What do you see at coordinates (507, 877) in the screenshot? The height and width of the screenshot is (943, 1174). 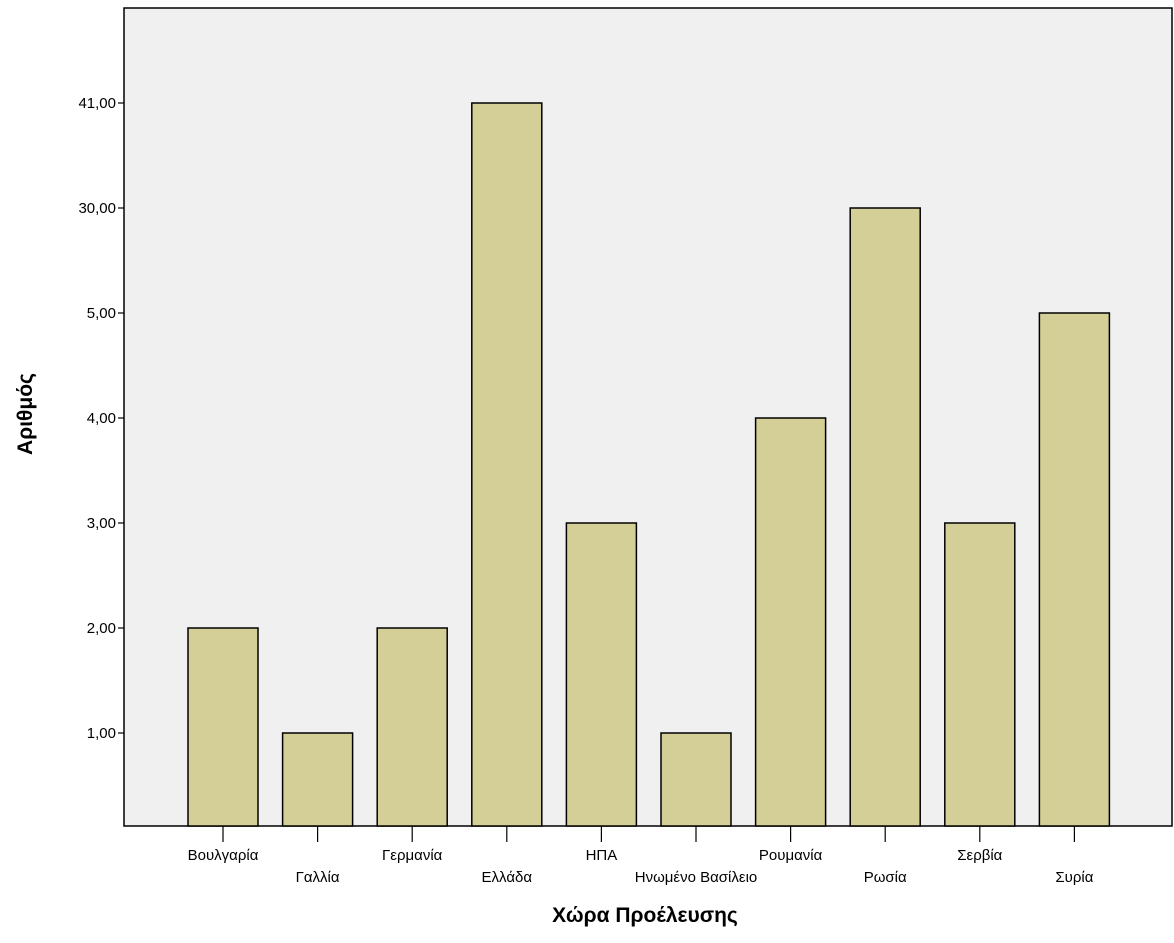 I see `x-category-label: Ελλάδα` at bounding box center [507, 877].